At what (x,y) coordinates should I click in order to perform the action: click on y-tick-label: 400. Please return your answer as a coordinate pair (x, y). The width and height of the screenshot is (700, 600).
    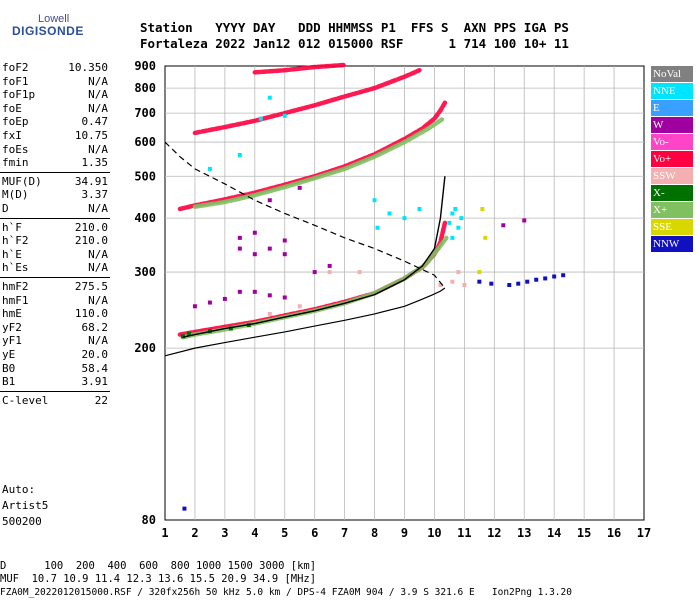
    Looking at the image, I should click on (145, 218).